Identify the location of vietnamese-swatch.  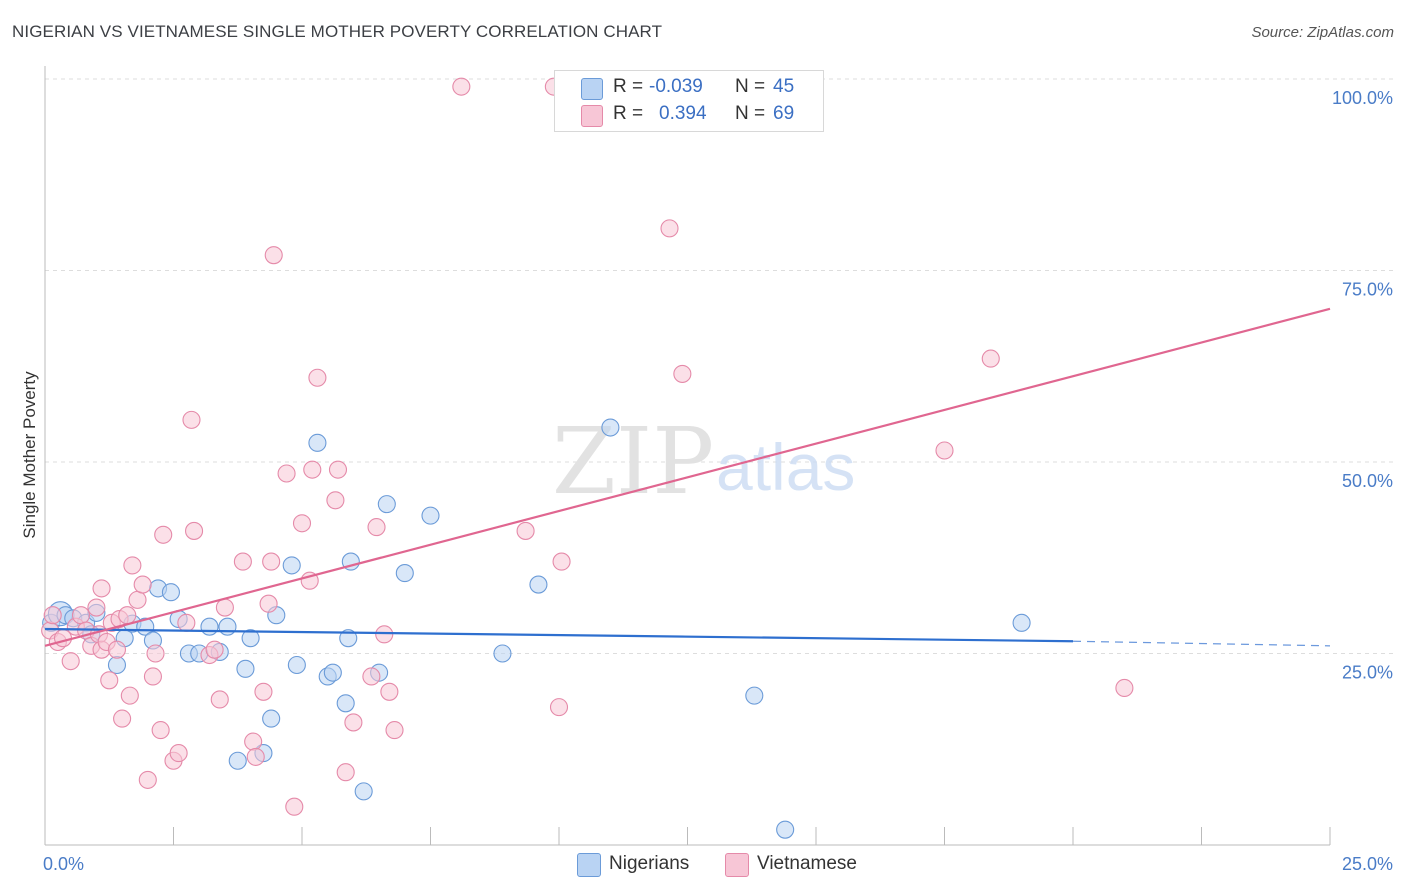
(592, 116).